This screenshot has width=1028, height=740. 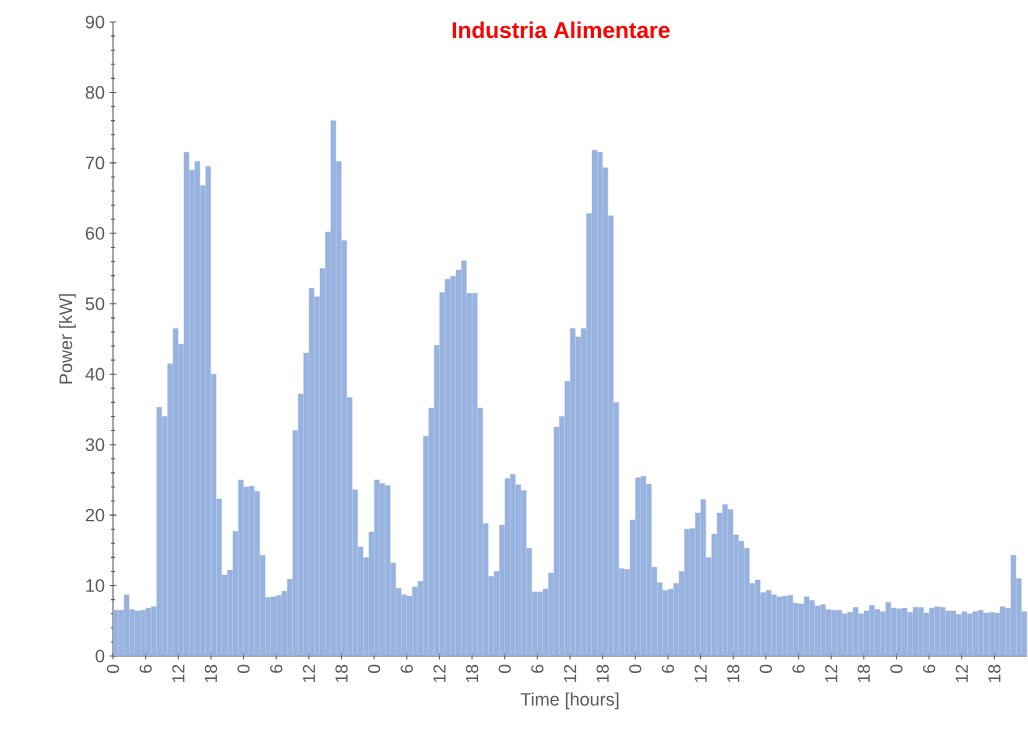 What do you see at coordinates (95, 163) in the screenshot?
I see `y-tick-label: 70` at bounding box center [95, 163].